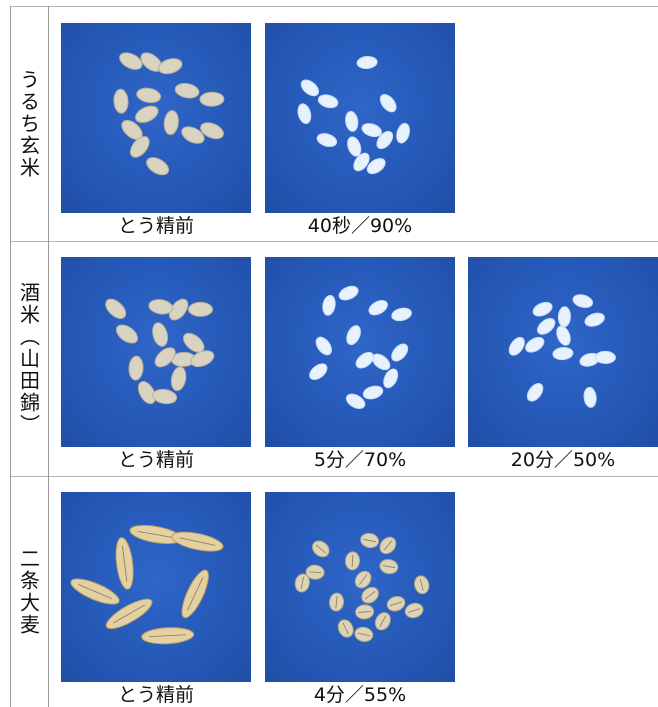  I want to click on sample-cell: 4分／55%, so click(360, 599).